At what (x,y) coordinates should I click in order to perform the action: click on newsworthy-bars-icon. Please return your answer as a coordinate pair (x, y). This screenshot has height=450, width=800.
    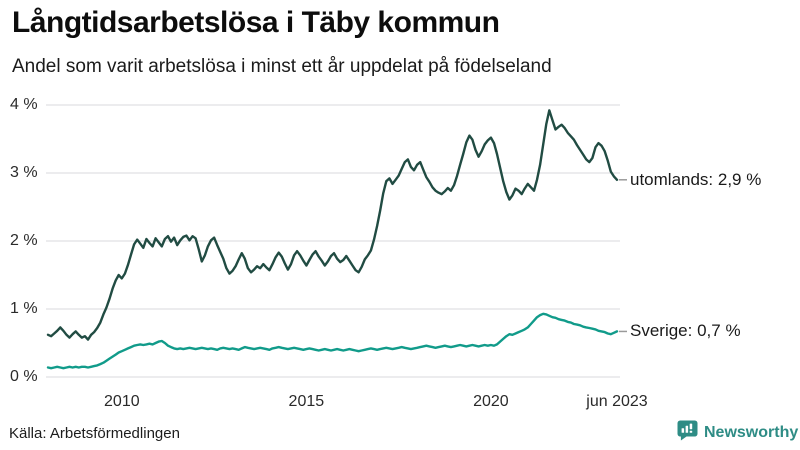
    Looking at the image, I should click on (687, 433).